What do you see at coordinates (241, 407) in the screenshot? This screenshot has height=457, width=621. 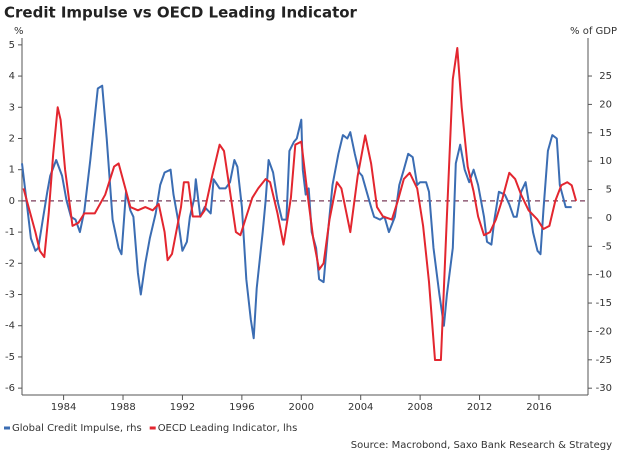 I see `x-tick-label: 1996` at bounding box center [241, 407].